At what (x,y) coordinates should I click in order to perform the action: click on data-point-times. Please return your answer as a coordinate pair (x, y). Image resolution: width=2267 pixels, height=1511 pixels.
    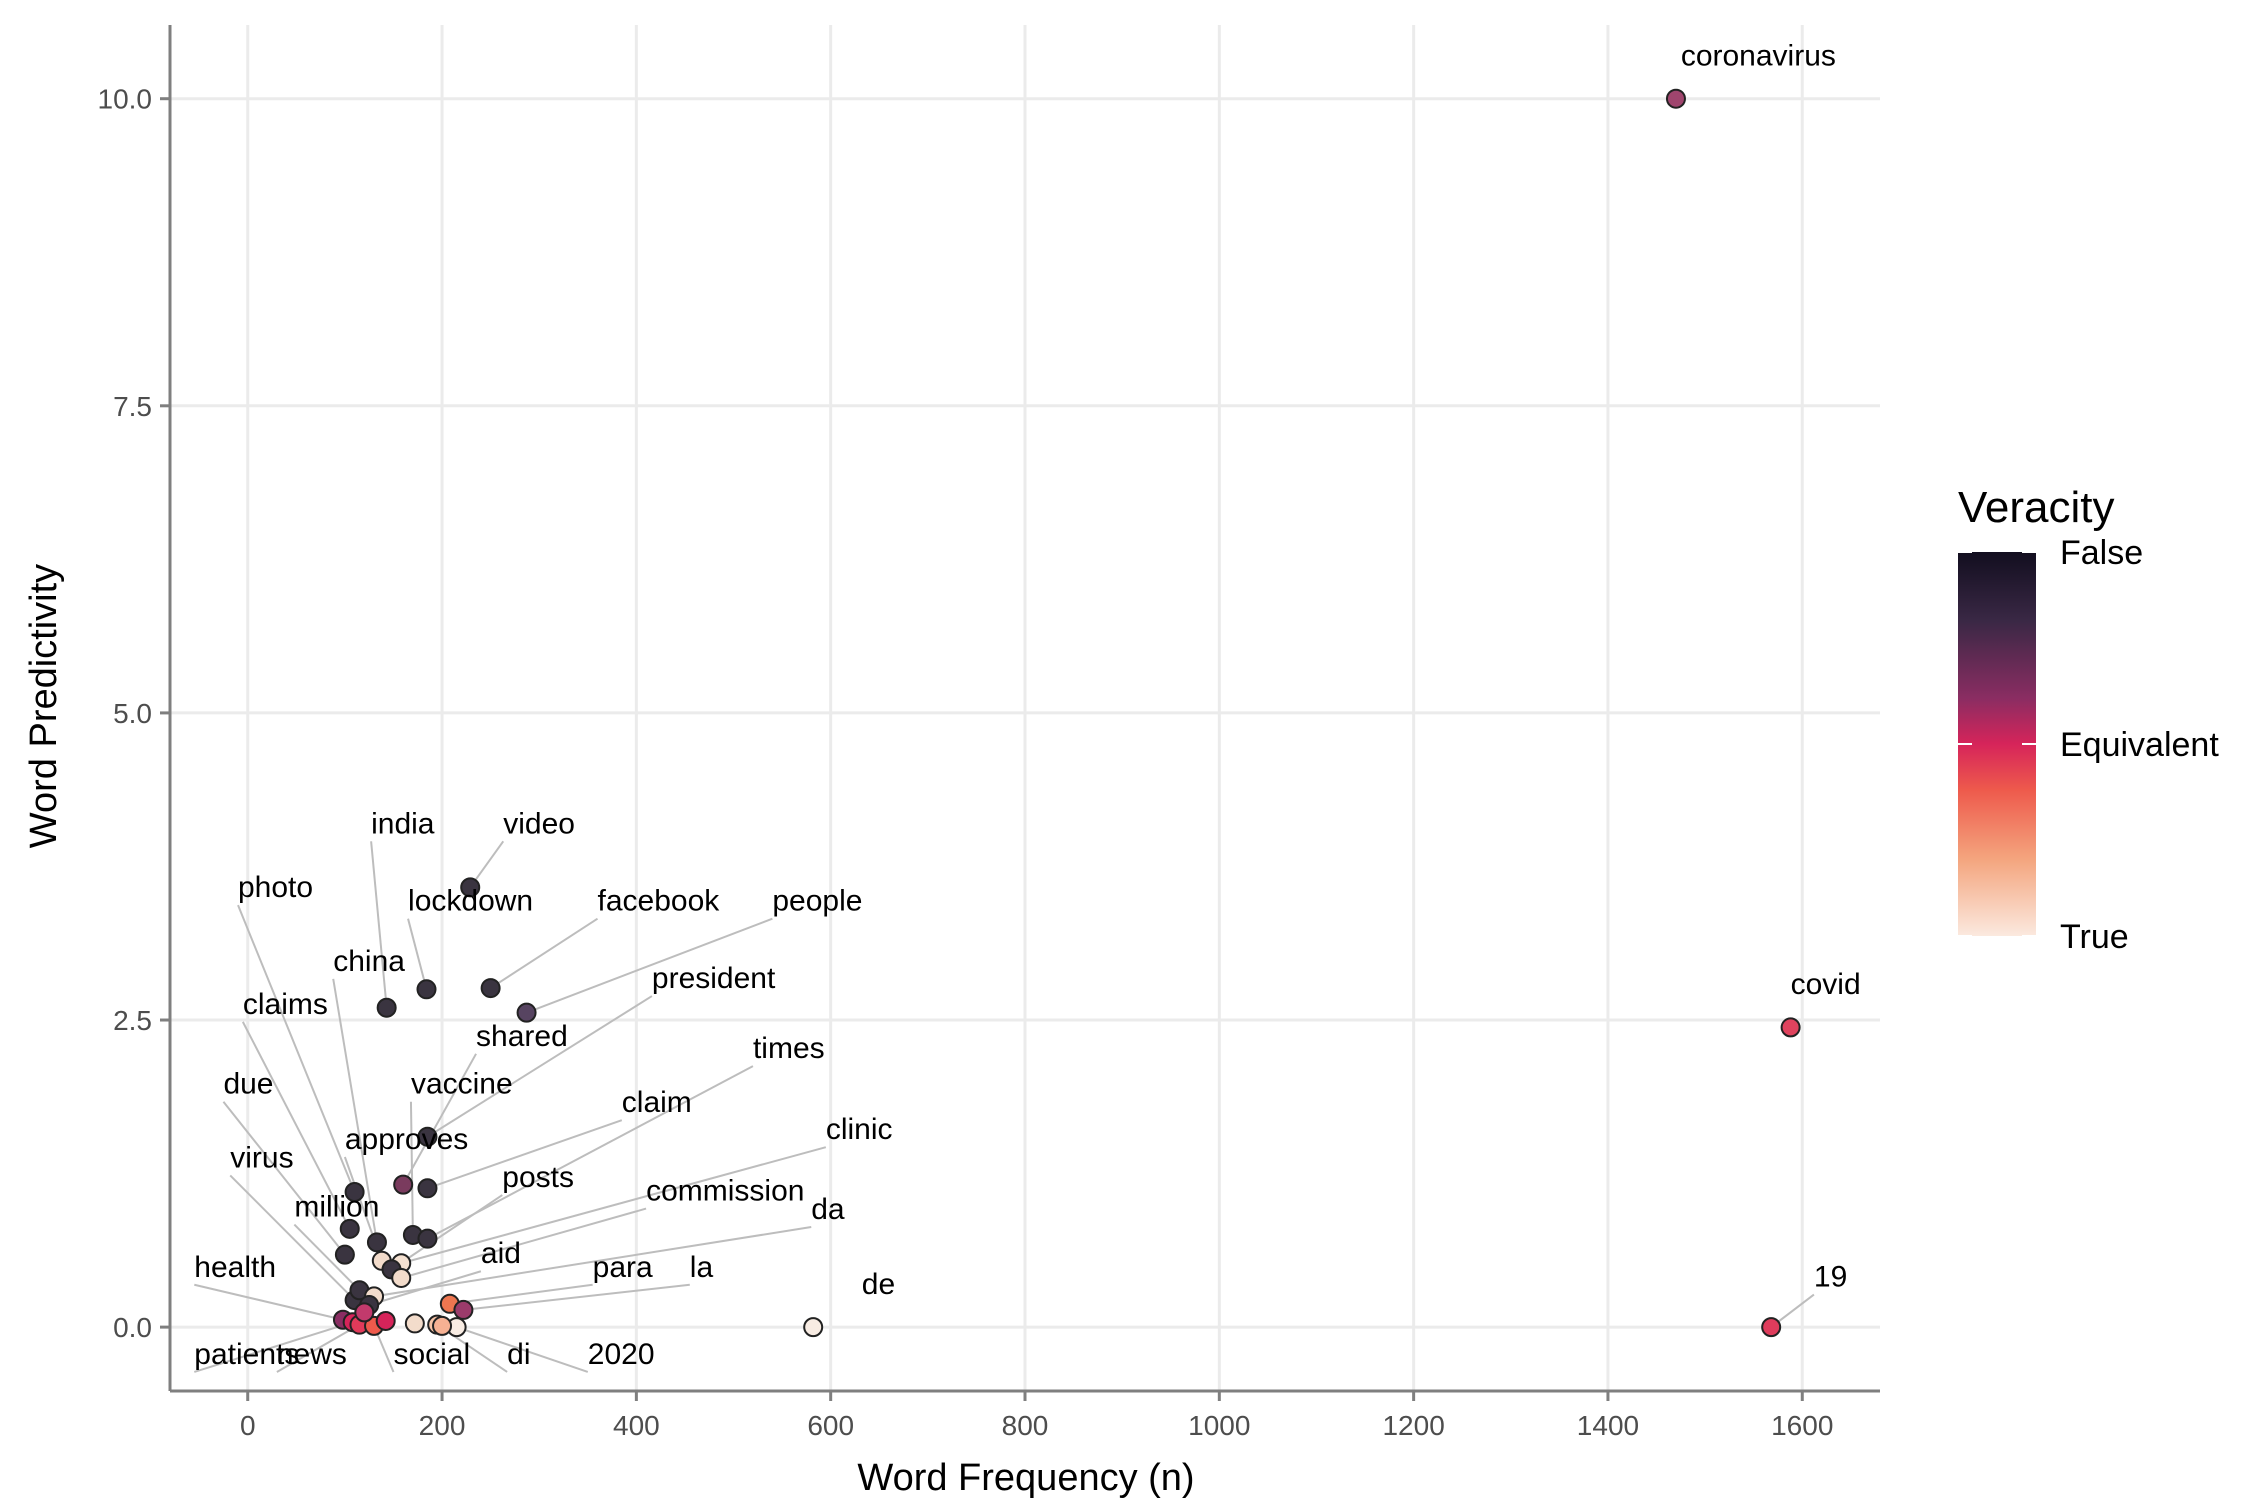
    Looking at the image, I should click on (427, 1238).